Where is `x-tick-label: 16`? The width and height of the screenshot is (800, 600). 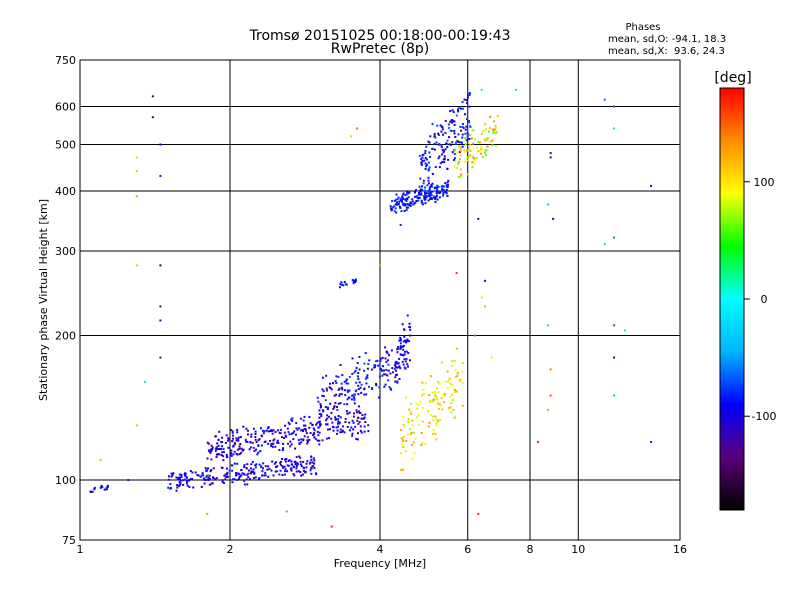 x-tick-label: 16 is located at coordinates (680, 549).